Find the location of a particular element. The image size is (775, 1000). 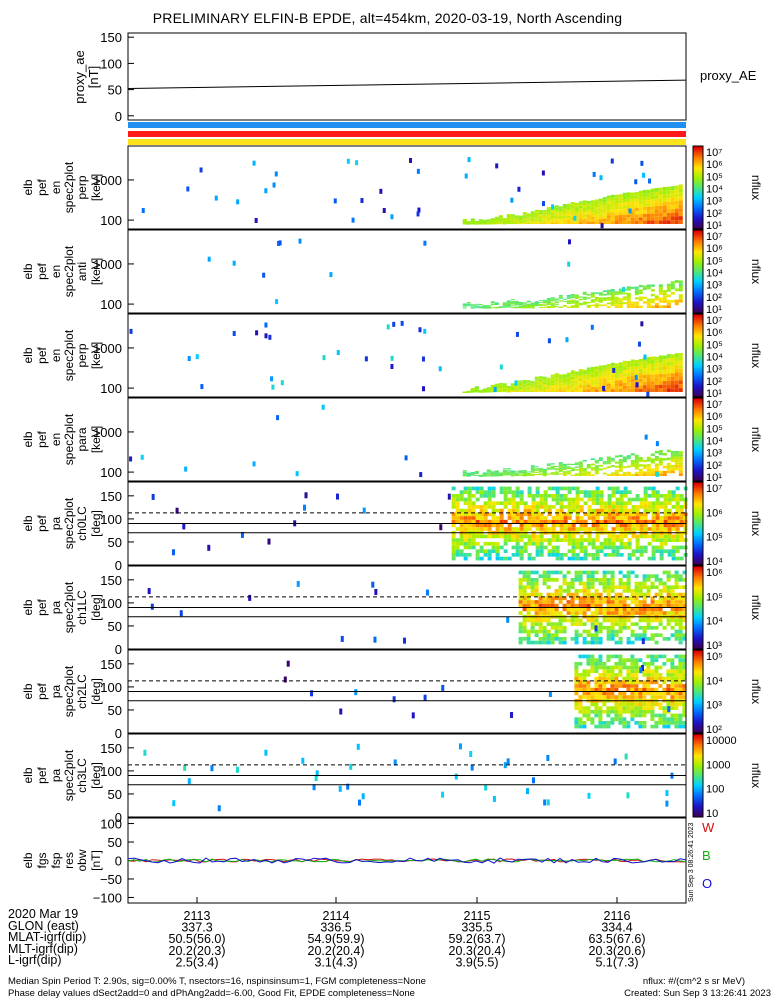

colorbar-tick-label: 10³ is located at coordinates (714, 202).